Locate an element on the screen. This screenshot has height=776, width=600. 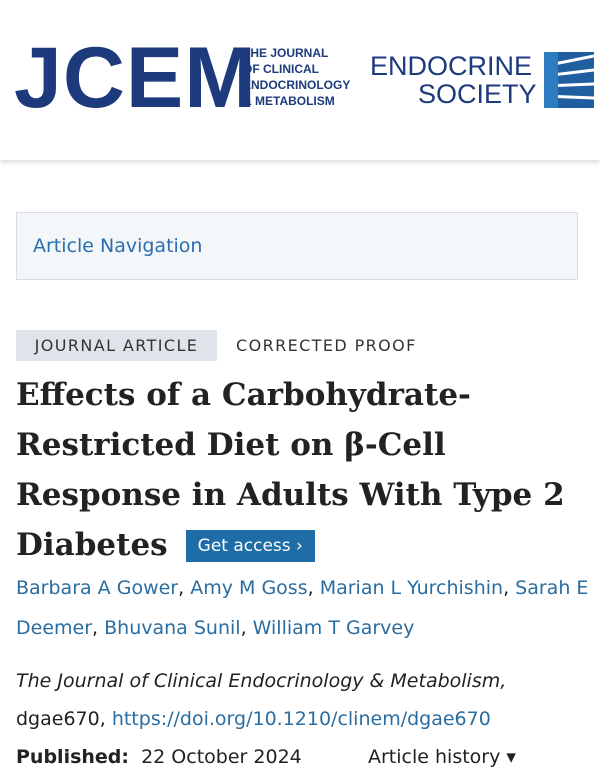
published-info: Published: 22 October 2024 is located at coordinates (159, 757).